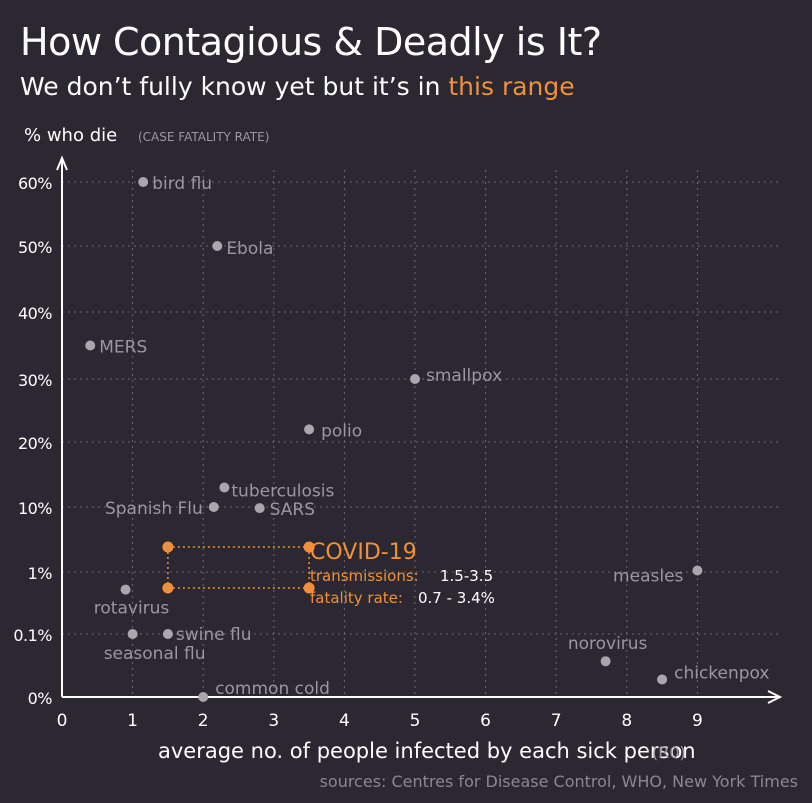  Describe the element at coordinates (40, 573) in the screenshot. I see `y-tick-label: 1%` at that location.